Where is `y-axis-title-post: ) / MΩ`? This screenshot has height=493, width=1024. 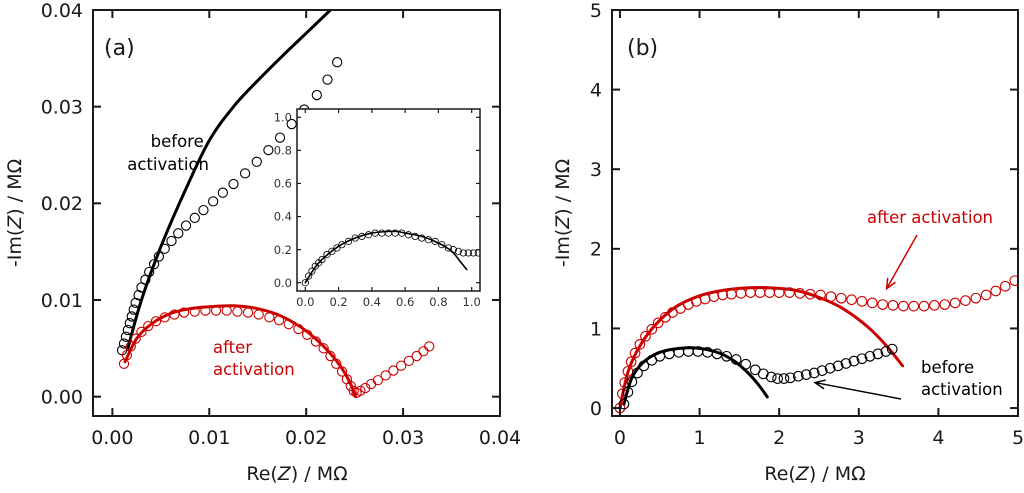 y-axis-title-post: ) / MΩ is located at coordinates (563, 187).